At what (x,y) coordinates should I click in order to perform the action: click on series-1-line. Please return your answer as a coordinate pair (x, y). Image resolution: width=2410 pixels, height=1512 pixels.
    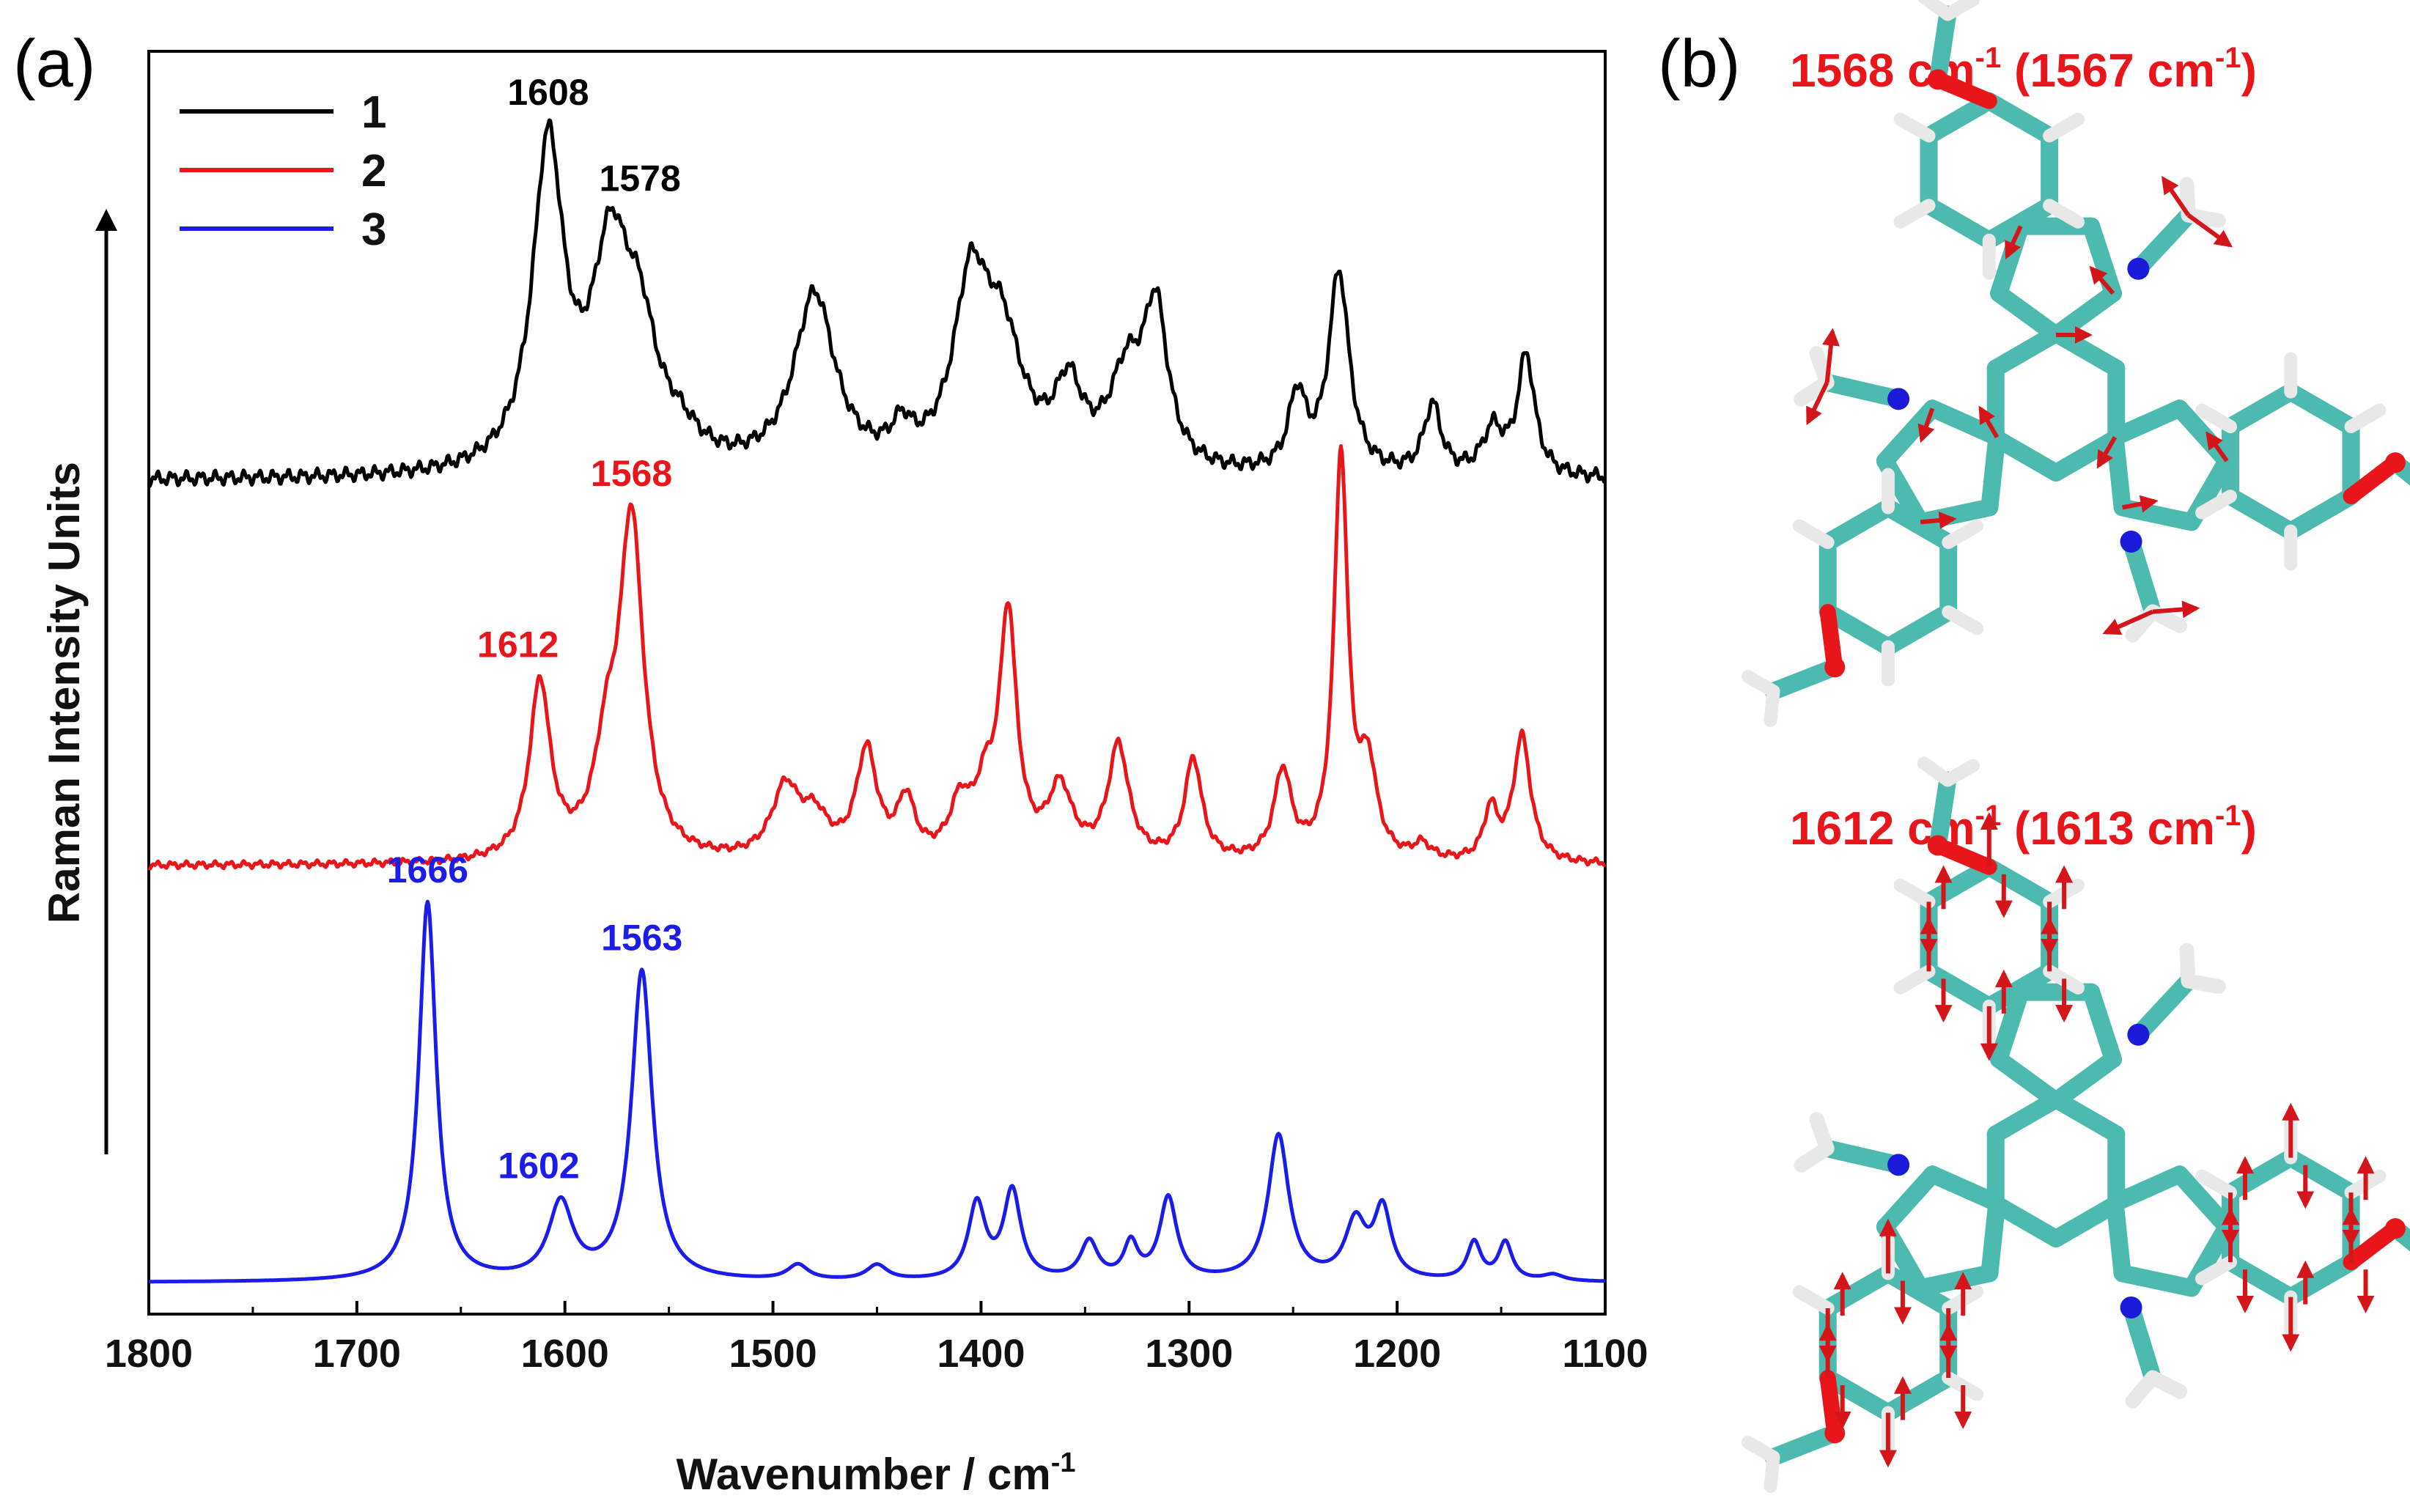
    Looking at the image, I should click on (877, 303).